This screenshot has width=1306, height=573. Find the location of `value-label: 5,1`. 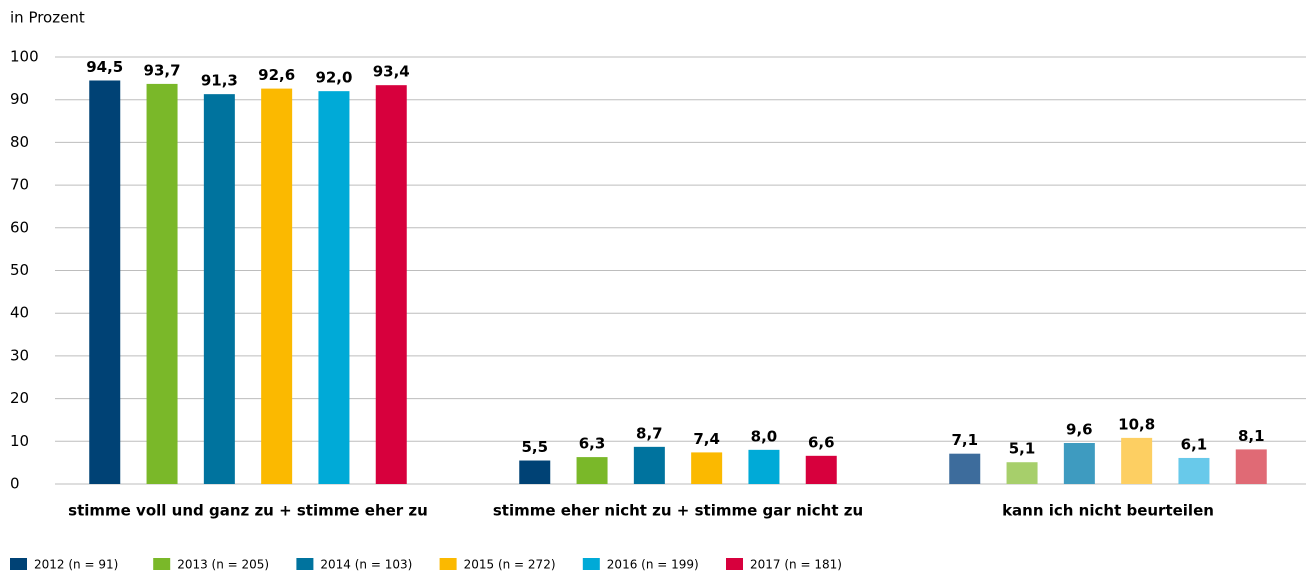

value-label: 5,1 is located at coordinates (1022, 449).